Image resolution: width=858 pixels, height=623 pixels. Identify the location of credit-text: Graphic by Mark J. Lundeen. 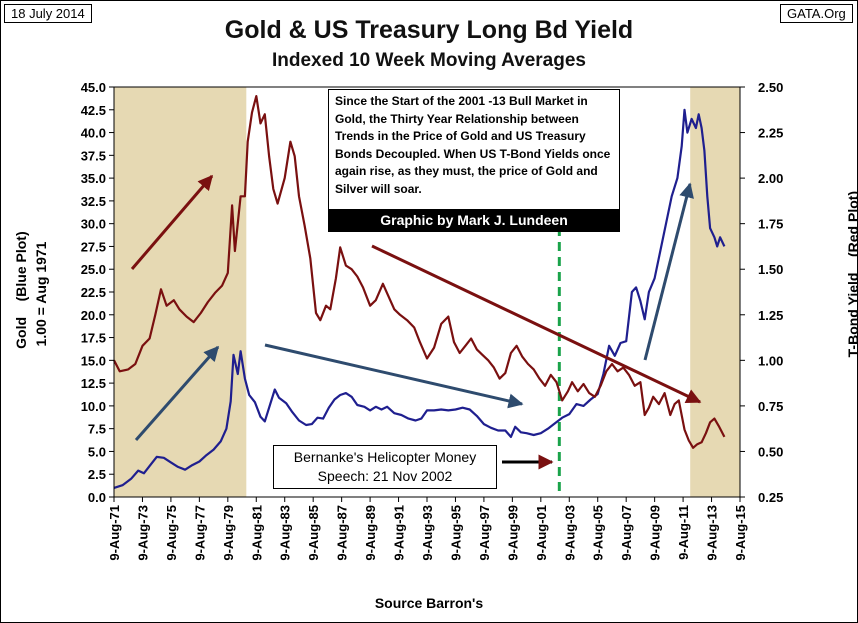
(474, 220).